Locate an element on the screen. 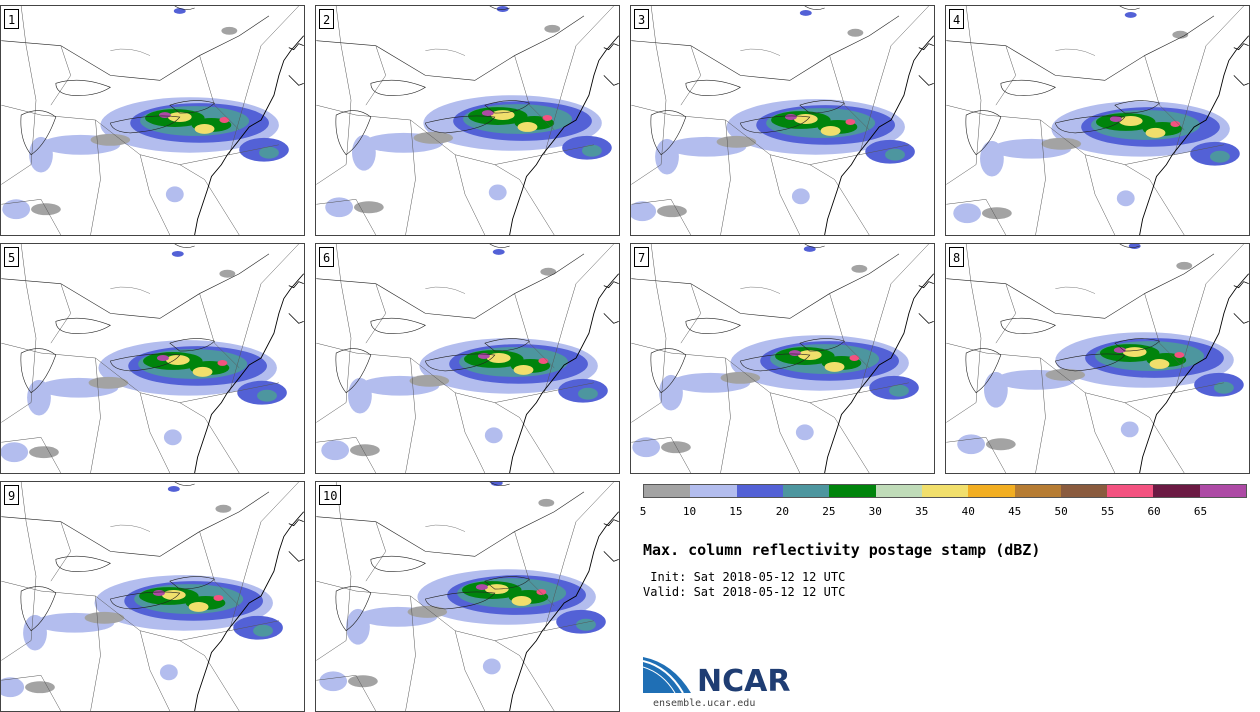  ensemble-member-panel: 5 is located at coordinates (152, 358).